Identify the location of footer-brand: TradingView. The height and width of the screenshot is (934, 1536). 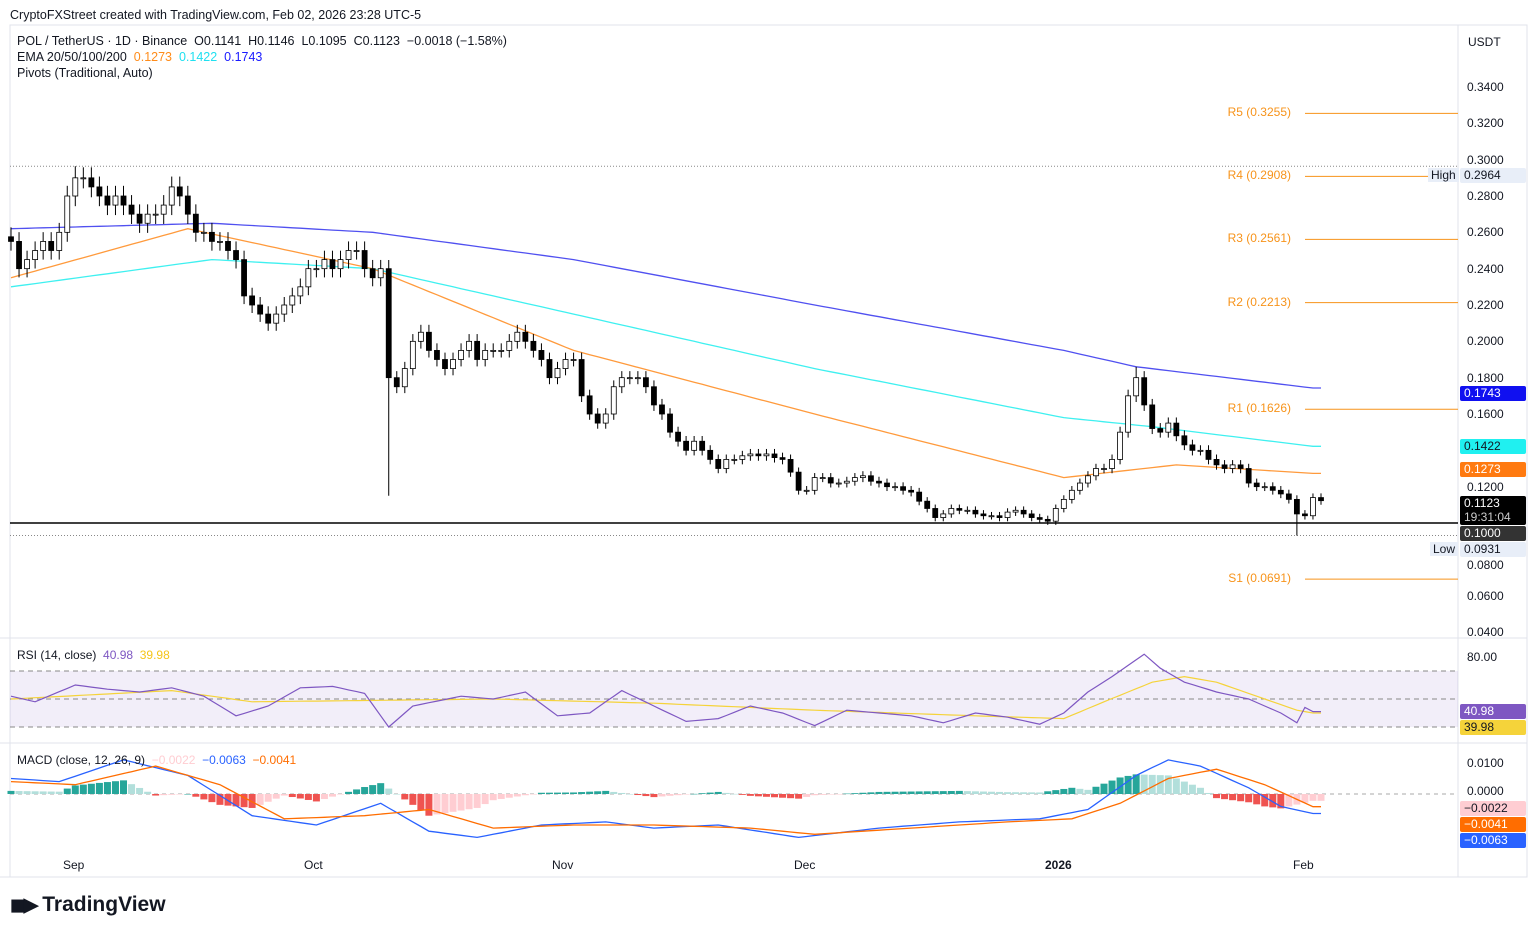
(104, 904).